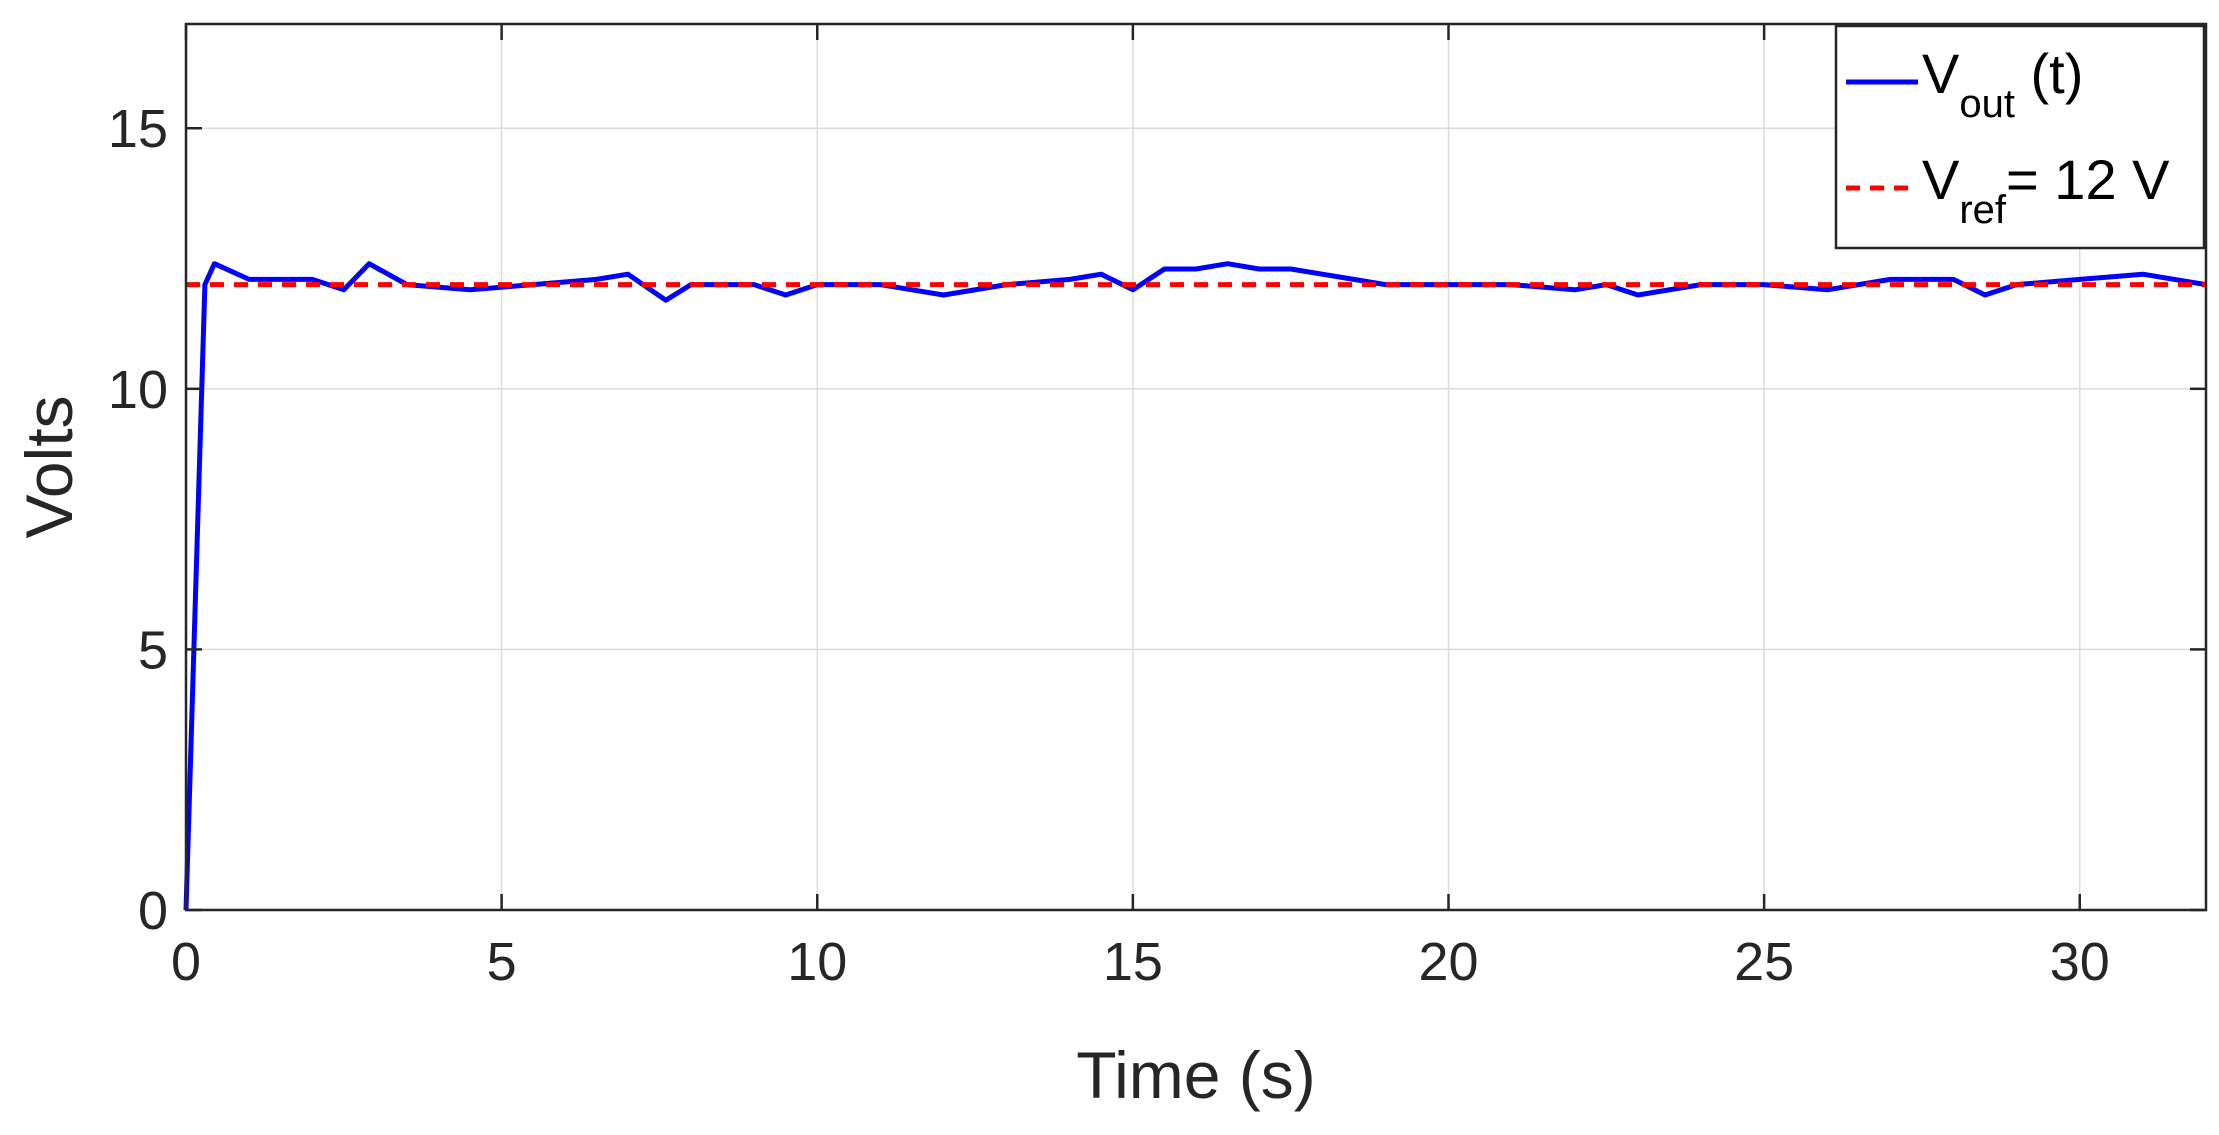 The height and width of the screenshot is (1135, 2219). Describe the element at coordinates (817, 962) in the screenshot. I see `x-tick-label: 10` at that location.